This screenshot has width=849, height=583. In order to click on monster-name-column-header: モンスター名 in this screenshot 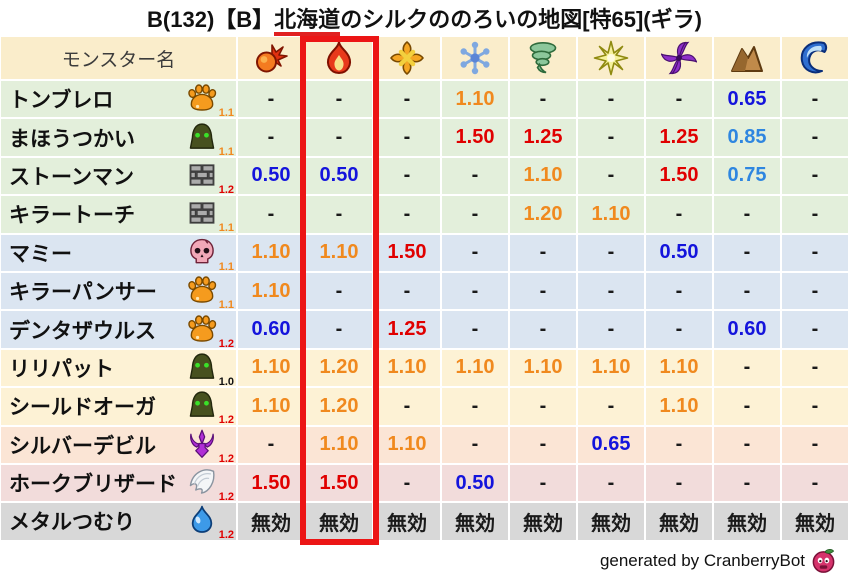, I will do `click(118, 58)`.